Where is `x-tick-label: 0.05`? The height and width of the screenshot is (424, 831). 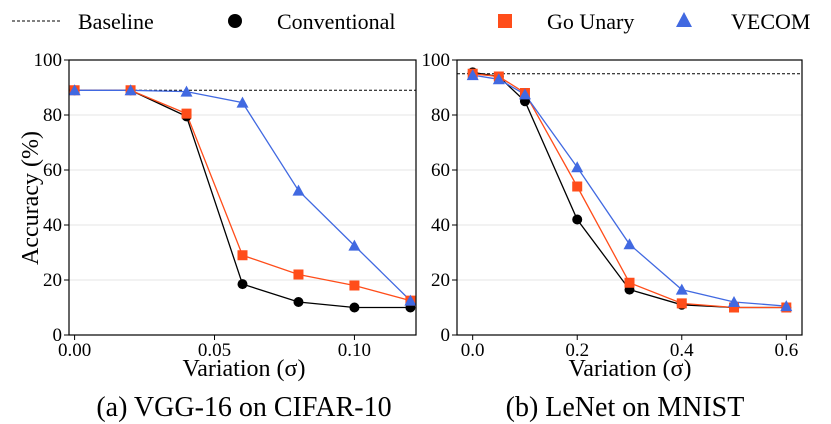 x-tick-label: 0.05 is located at coordinates (214, 350).